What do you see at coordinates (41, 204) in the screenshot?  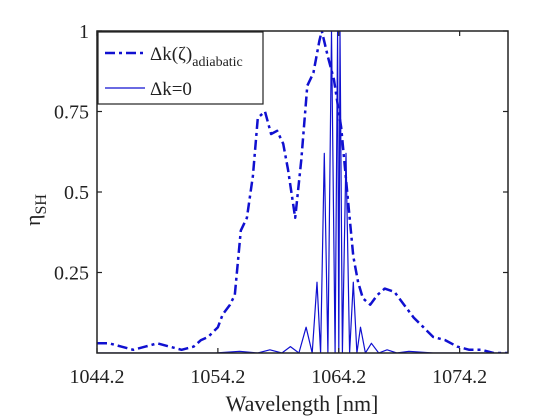 I see `y-axis-label-subscript: SH` at bounding box center [41, 204].